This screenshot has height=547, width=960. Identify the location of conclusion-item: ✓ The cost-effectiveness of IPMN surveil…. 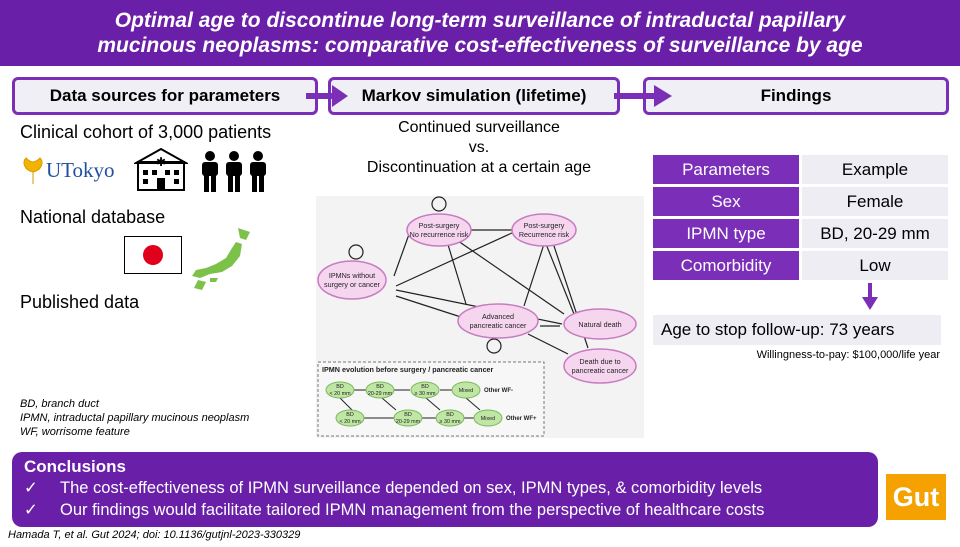
(445, 488).